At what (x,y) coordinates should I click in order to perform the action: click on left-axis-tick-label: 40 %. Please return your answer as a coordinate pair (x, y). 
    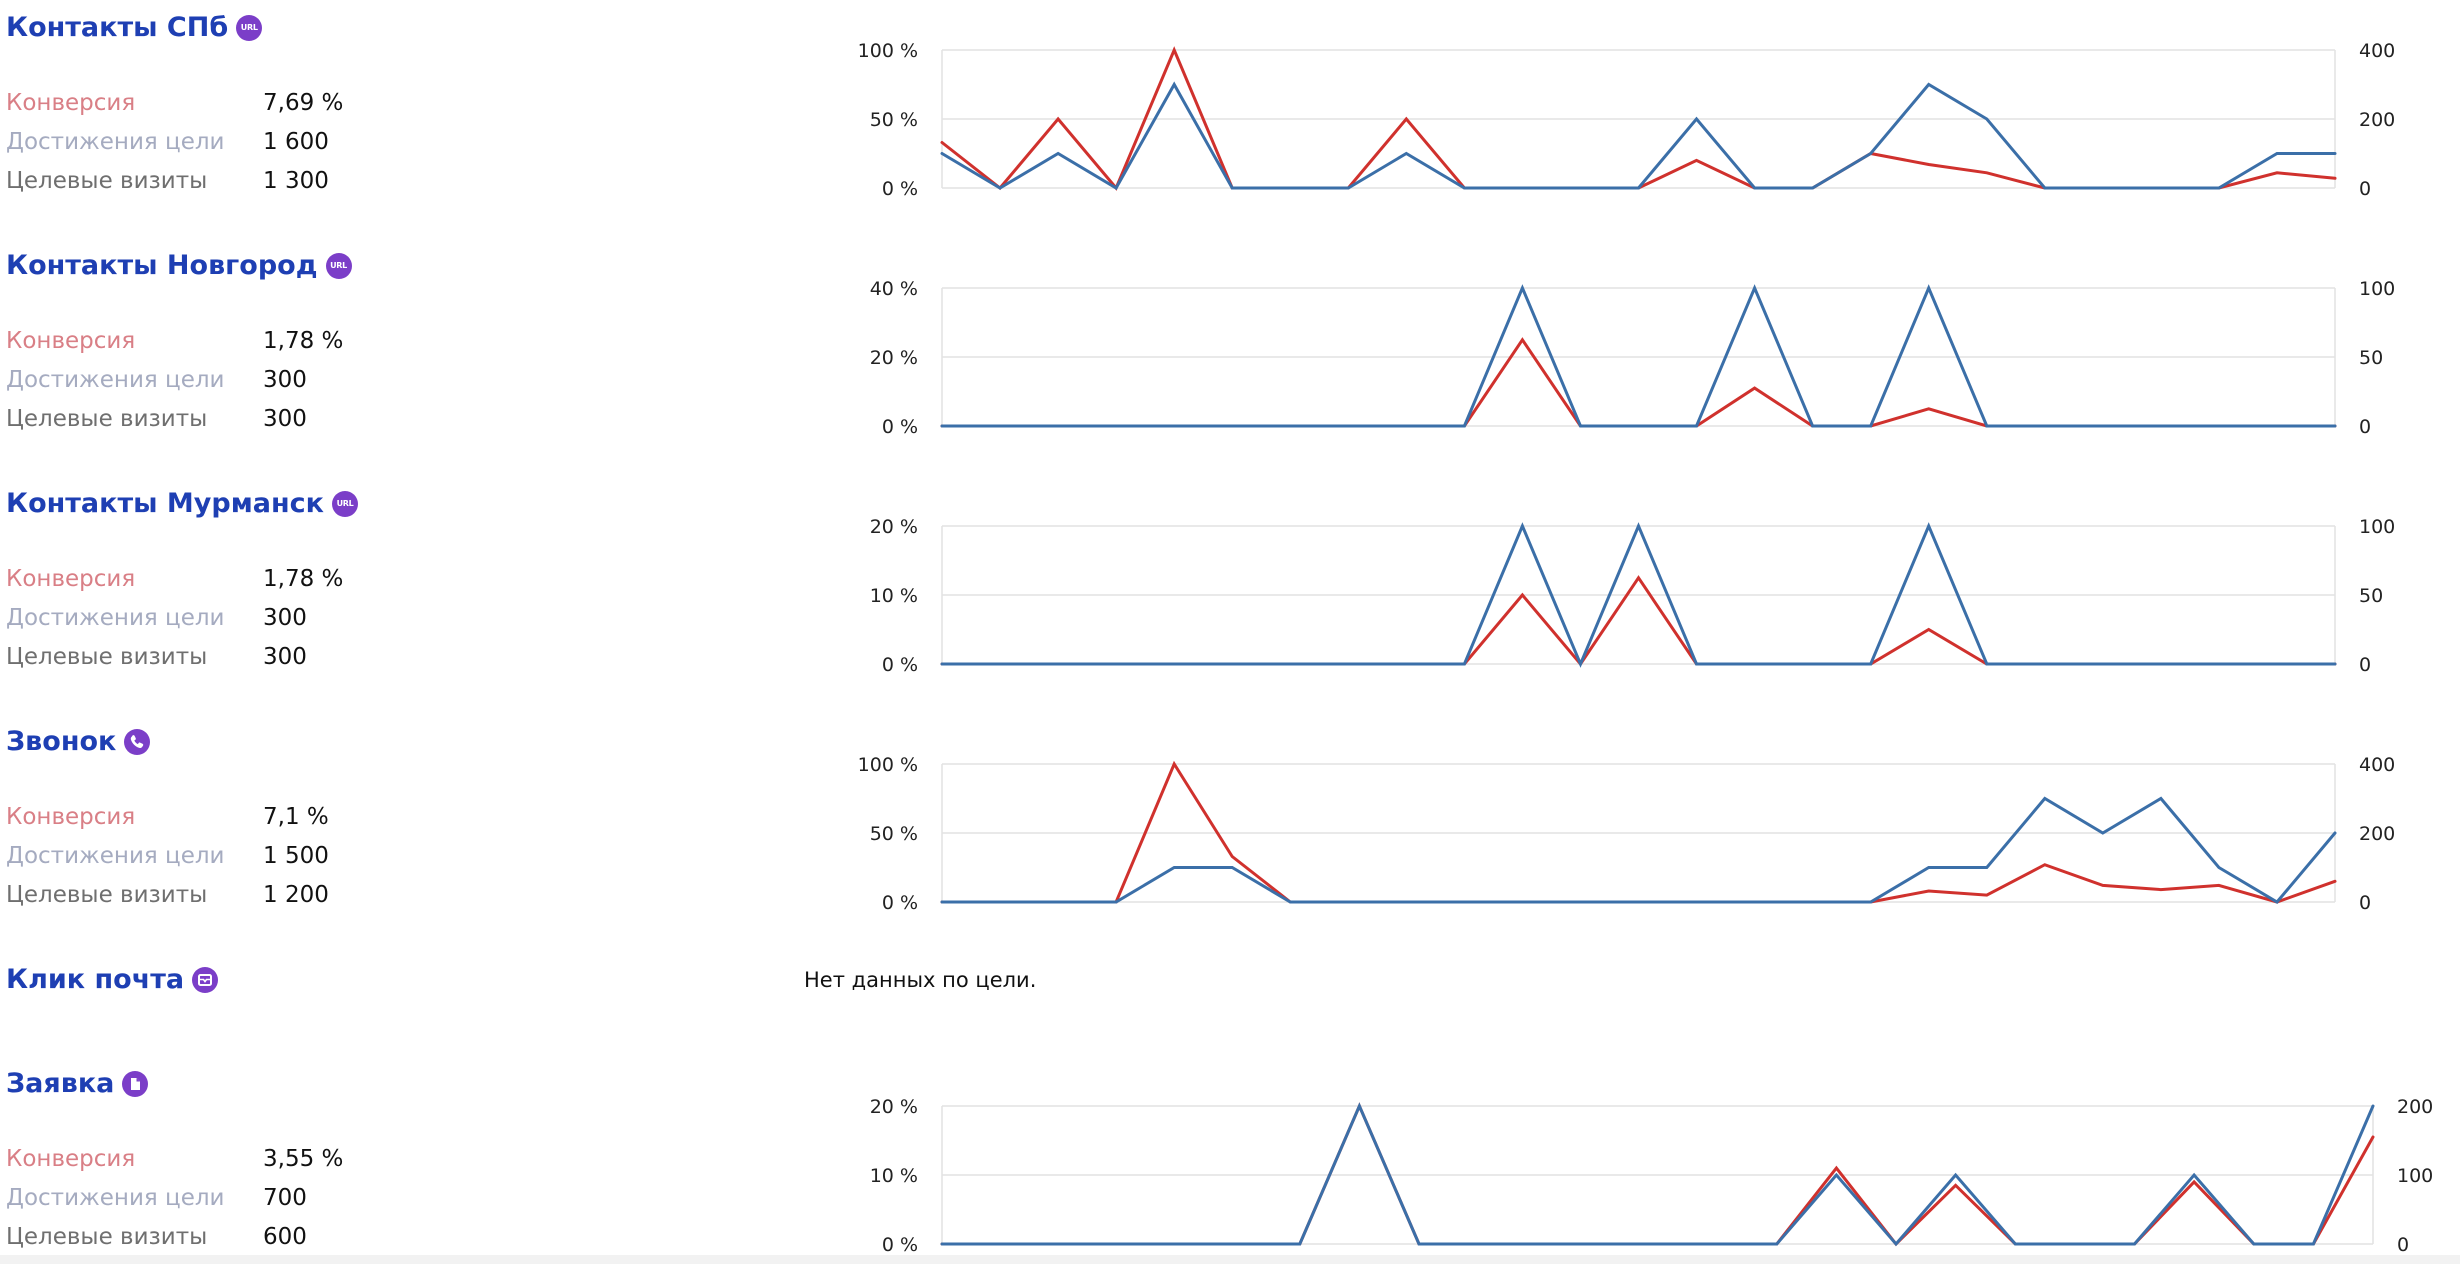
    Looking at the image, I should click on (894, 289).